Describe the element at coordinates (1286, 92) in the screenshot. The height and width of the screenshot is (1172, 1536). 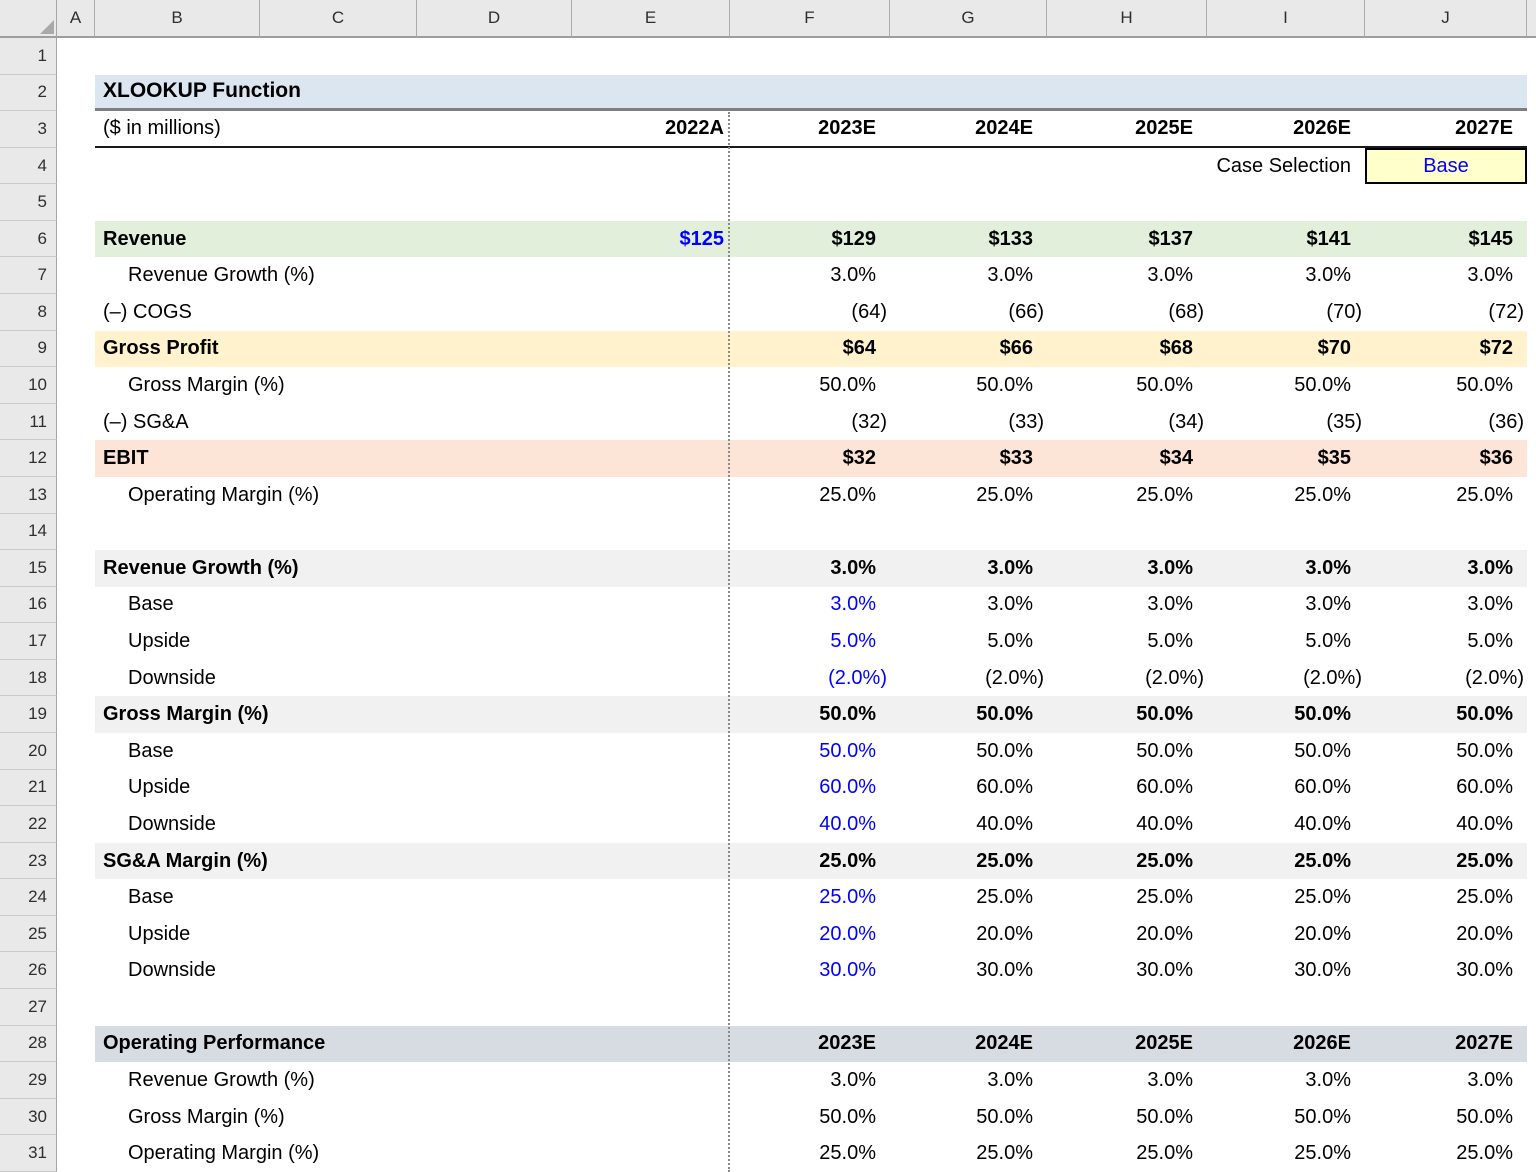
I see `cell-I2` at that location.